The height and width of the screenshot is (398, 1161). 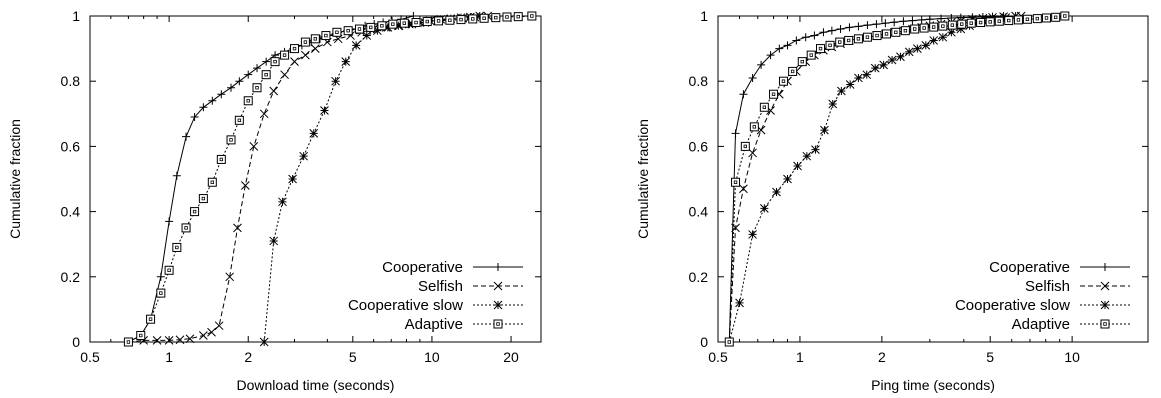 I want to click on y-tick-label: 1, so click(x=76, y=16).